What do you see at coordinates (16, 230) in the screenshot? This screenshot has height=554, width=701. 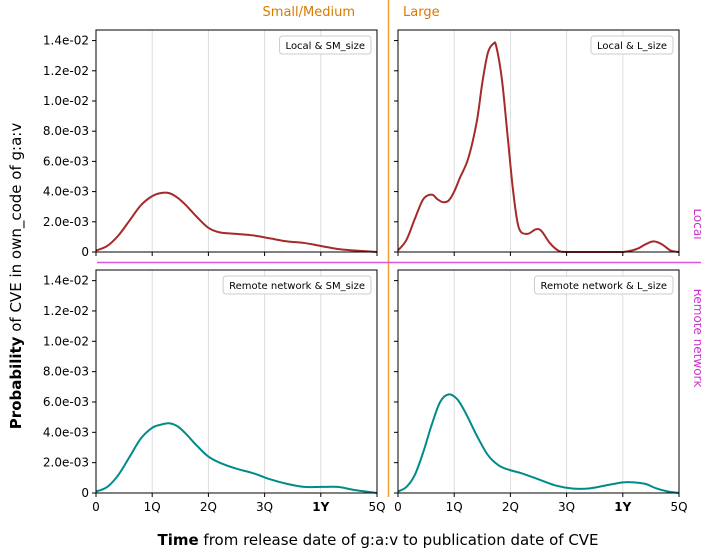 I see `y-axis-label-rest: of CVE in own_code of g:a:v` at bounding box center [16, 230].